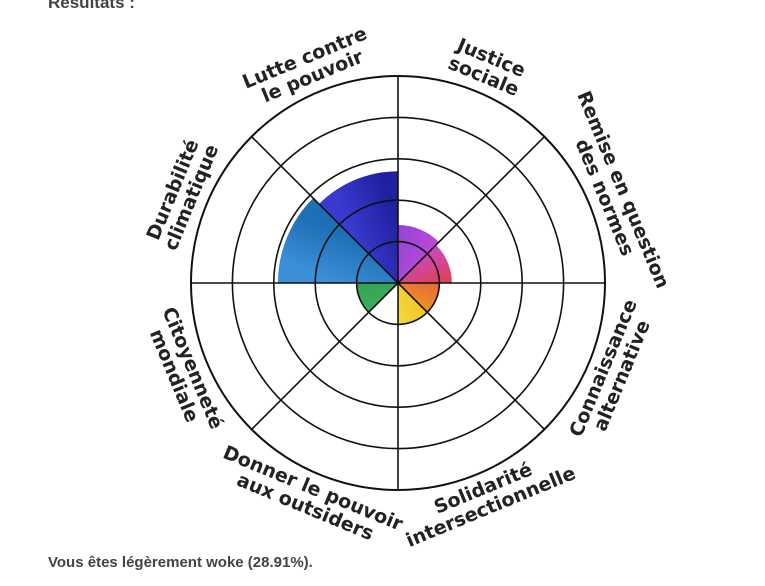  I want to click on sector-justice-sociale, so click(418, 254).